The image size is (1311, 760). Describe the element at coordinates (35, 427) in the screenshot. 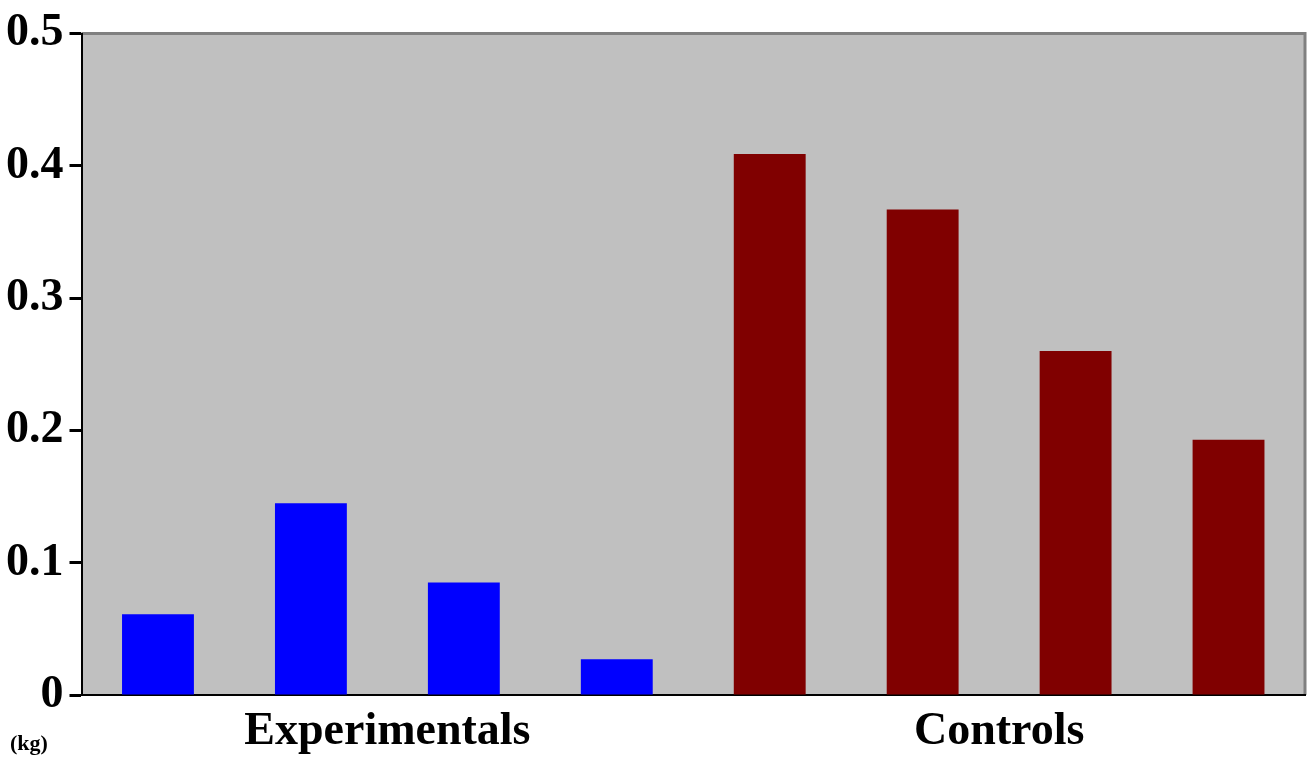

I see `y-tick-label: 0.2` at that location.